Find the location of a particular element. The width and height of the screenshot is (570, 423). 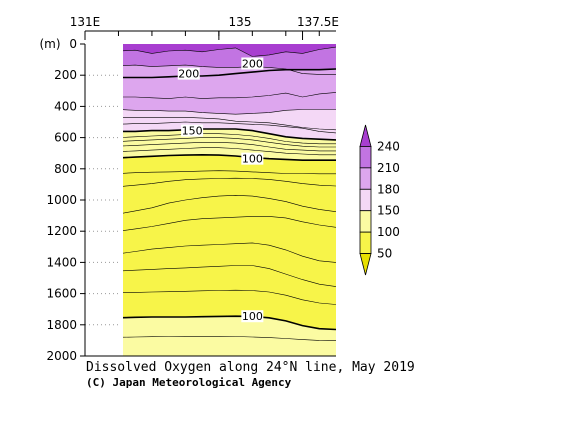

colorbar-label-150: 150 is located at coordinates (388, 211).